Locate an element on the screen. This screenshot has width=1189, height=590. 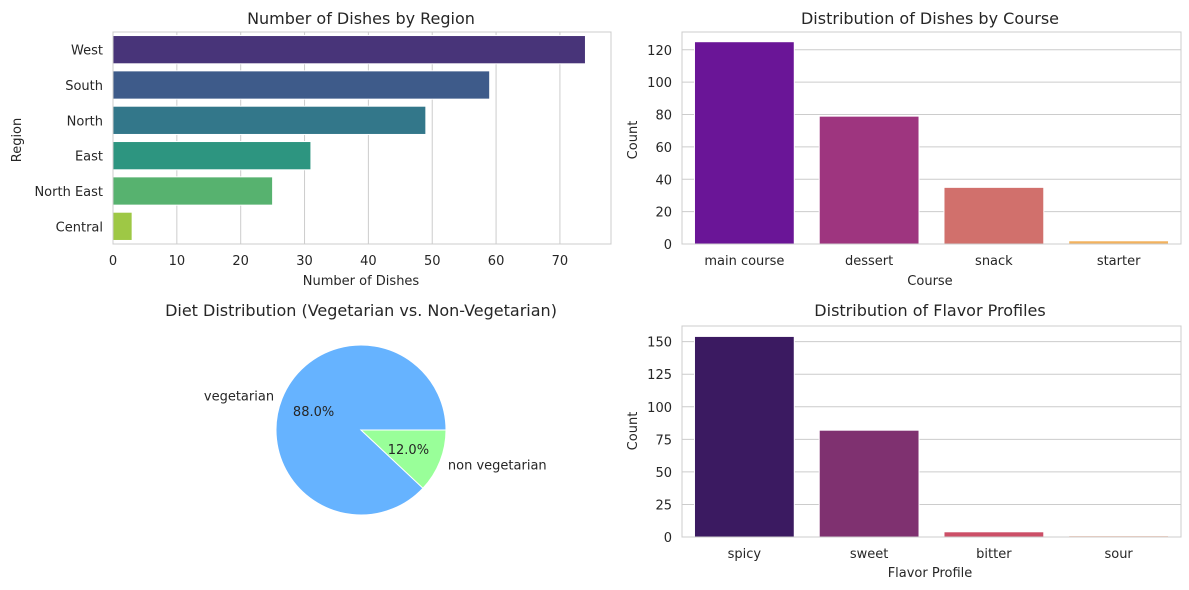
region-x-tick-label: 70 is located at coordinates (560, 261).